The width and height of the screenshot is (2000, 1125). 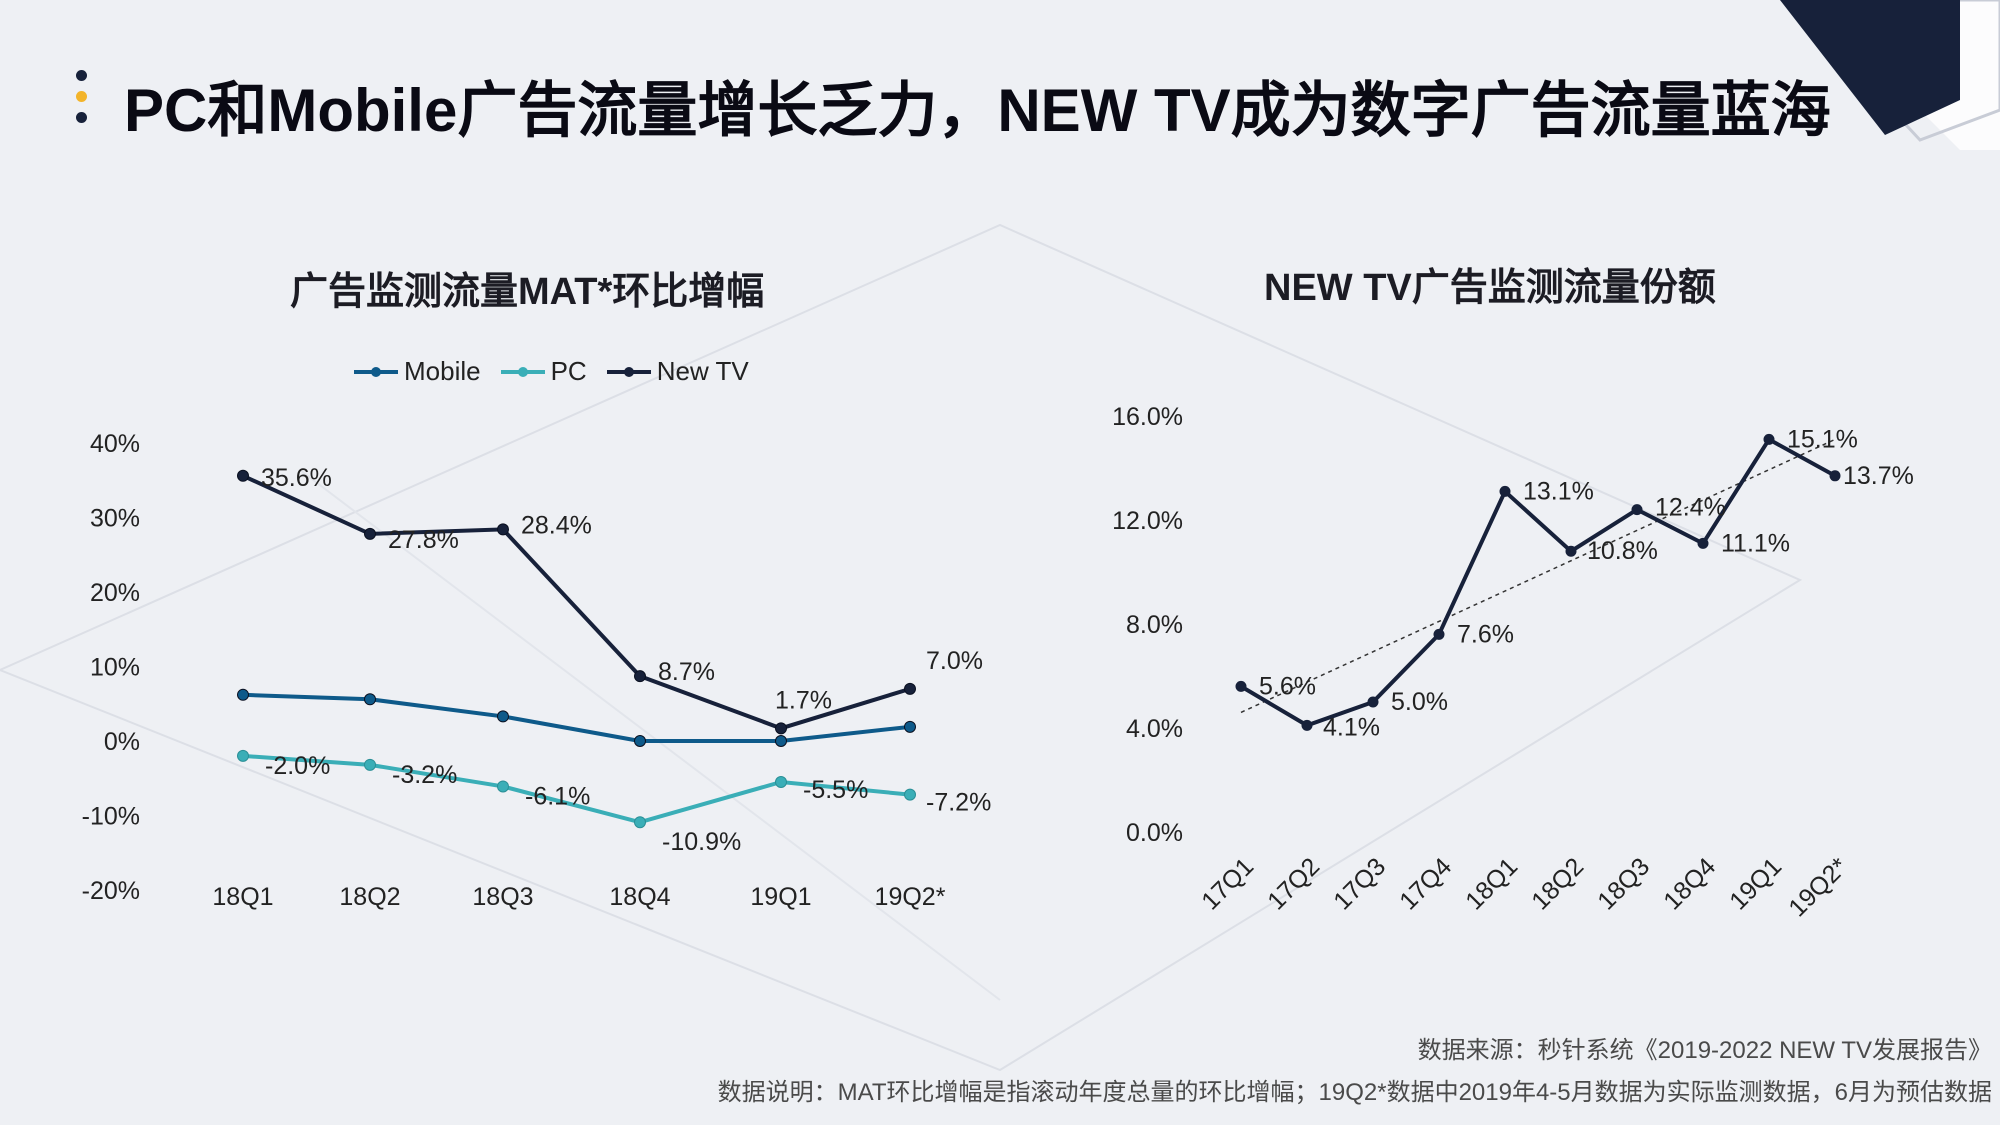 I want to click on title-bullets, so click(x=83, y=101).